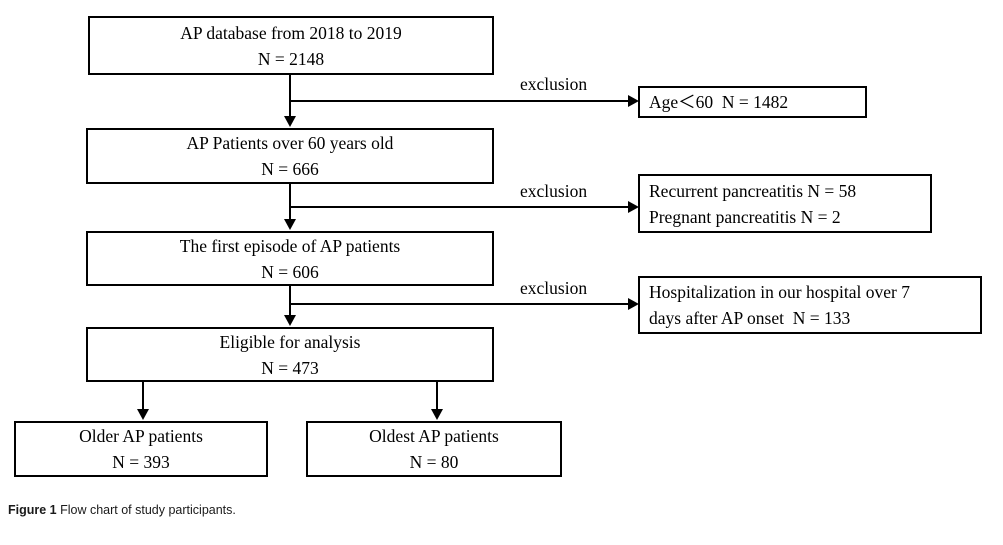 The width and height of the screenshot is (1003, 545). I want to click on flow-box-over-60: AP Patients over 60 years old N = 666, so click(290, 156).